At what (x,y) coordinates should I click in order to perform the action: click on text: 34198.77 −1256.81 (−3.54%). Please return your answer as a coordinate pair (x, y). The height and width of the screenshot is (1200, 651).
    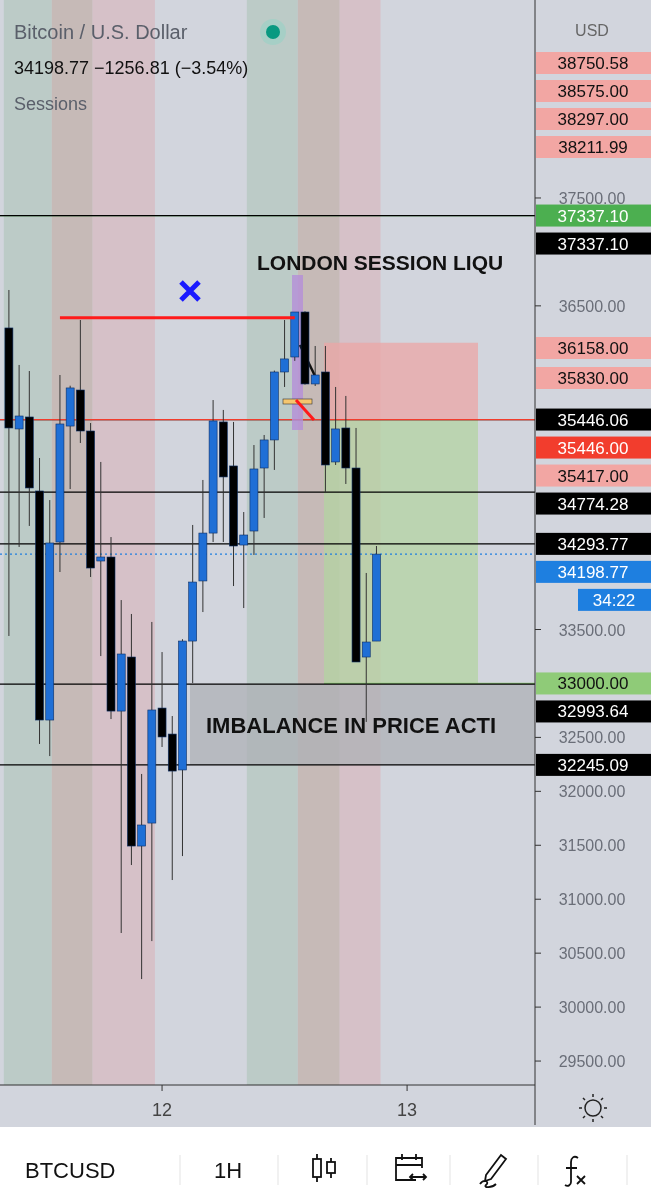
    Looking at the image, I should click on (131, 68).